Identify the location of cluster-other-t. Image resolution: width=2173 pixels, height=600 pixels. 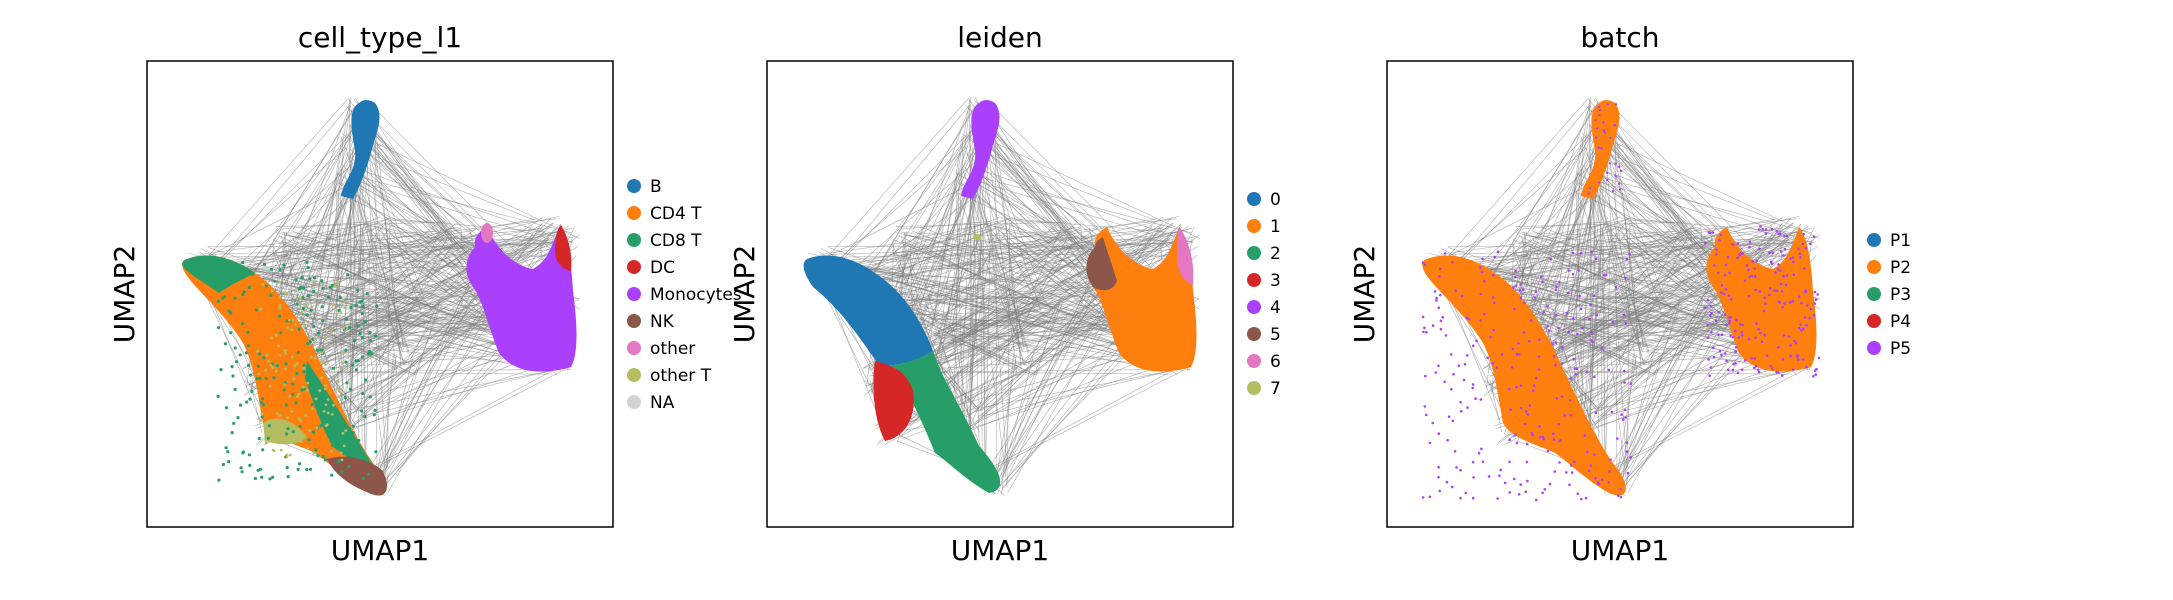
(285, 431).